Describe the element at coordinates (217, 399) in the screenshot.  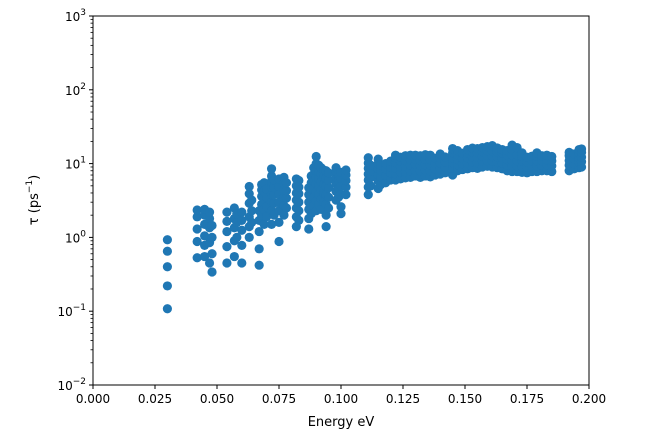
I see `x-tick-label: 0.050` at that location.